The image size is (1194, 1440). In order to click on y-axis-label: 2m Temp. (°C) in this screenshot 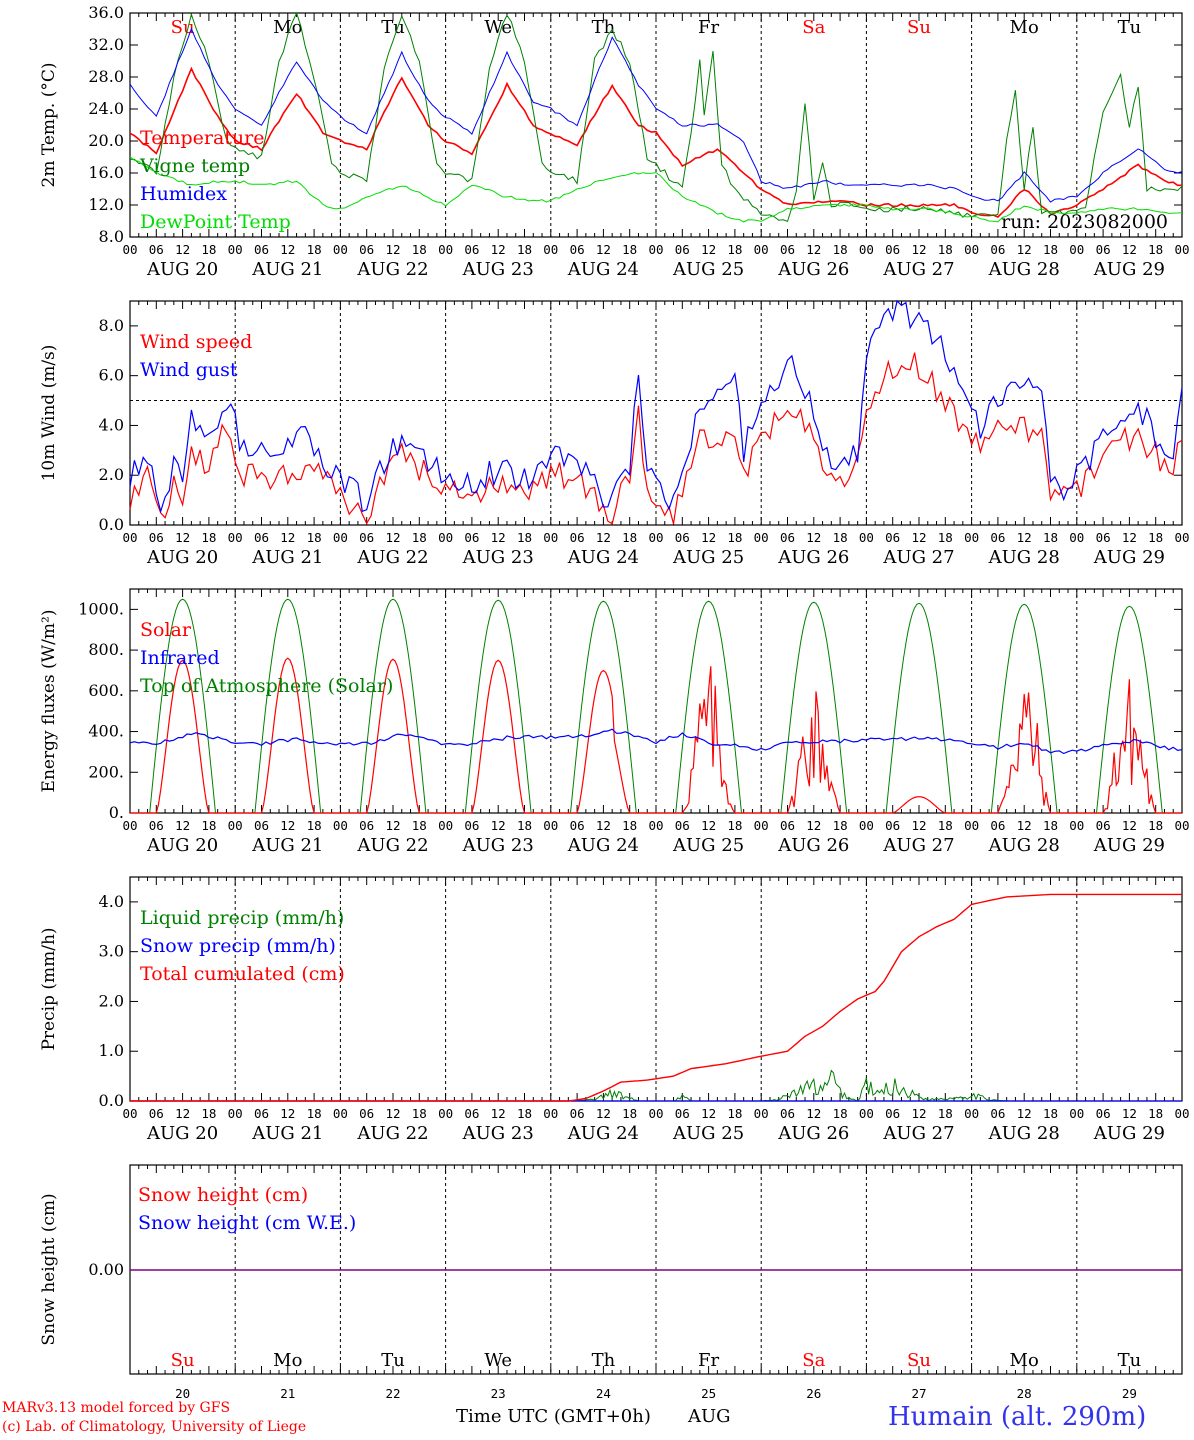, I will do `click(49, 124)`.